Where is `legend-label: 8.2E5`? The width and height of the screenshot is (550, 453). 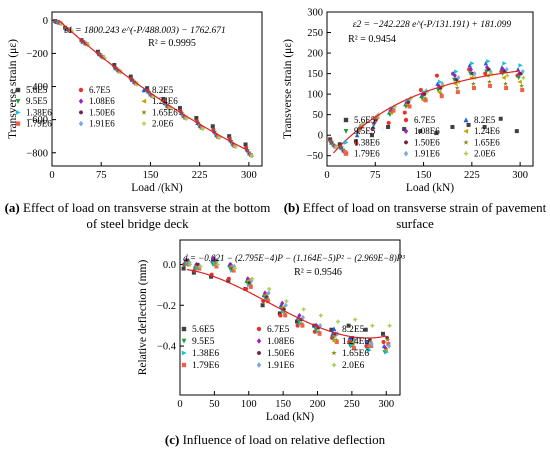
legend-label: 8.2E5 is located at coordinates (163, 90).